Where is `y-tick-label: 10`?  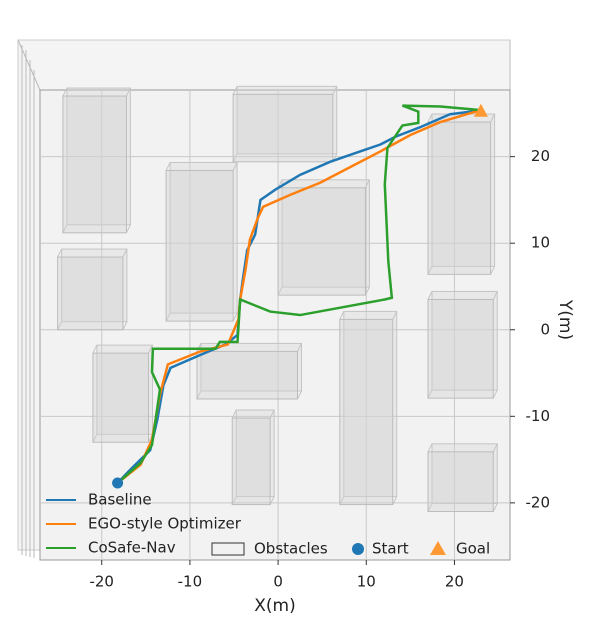
y-tick-label: 10 is located at coordinates (540, 243).